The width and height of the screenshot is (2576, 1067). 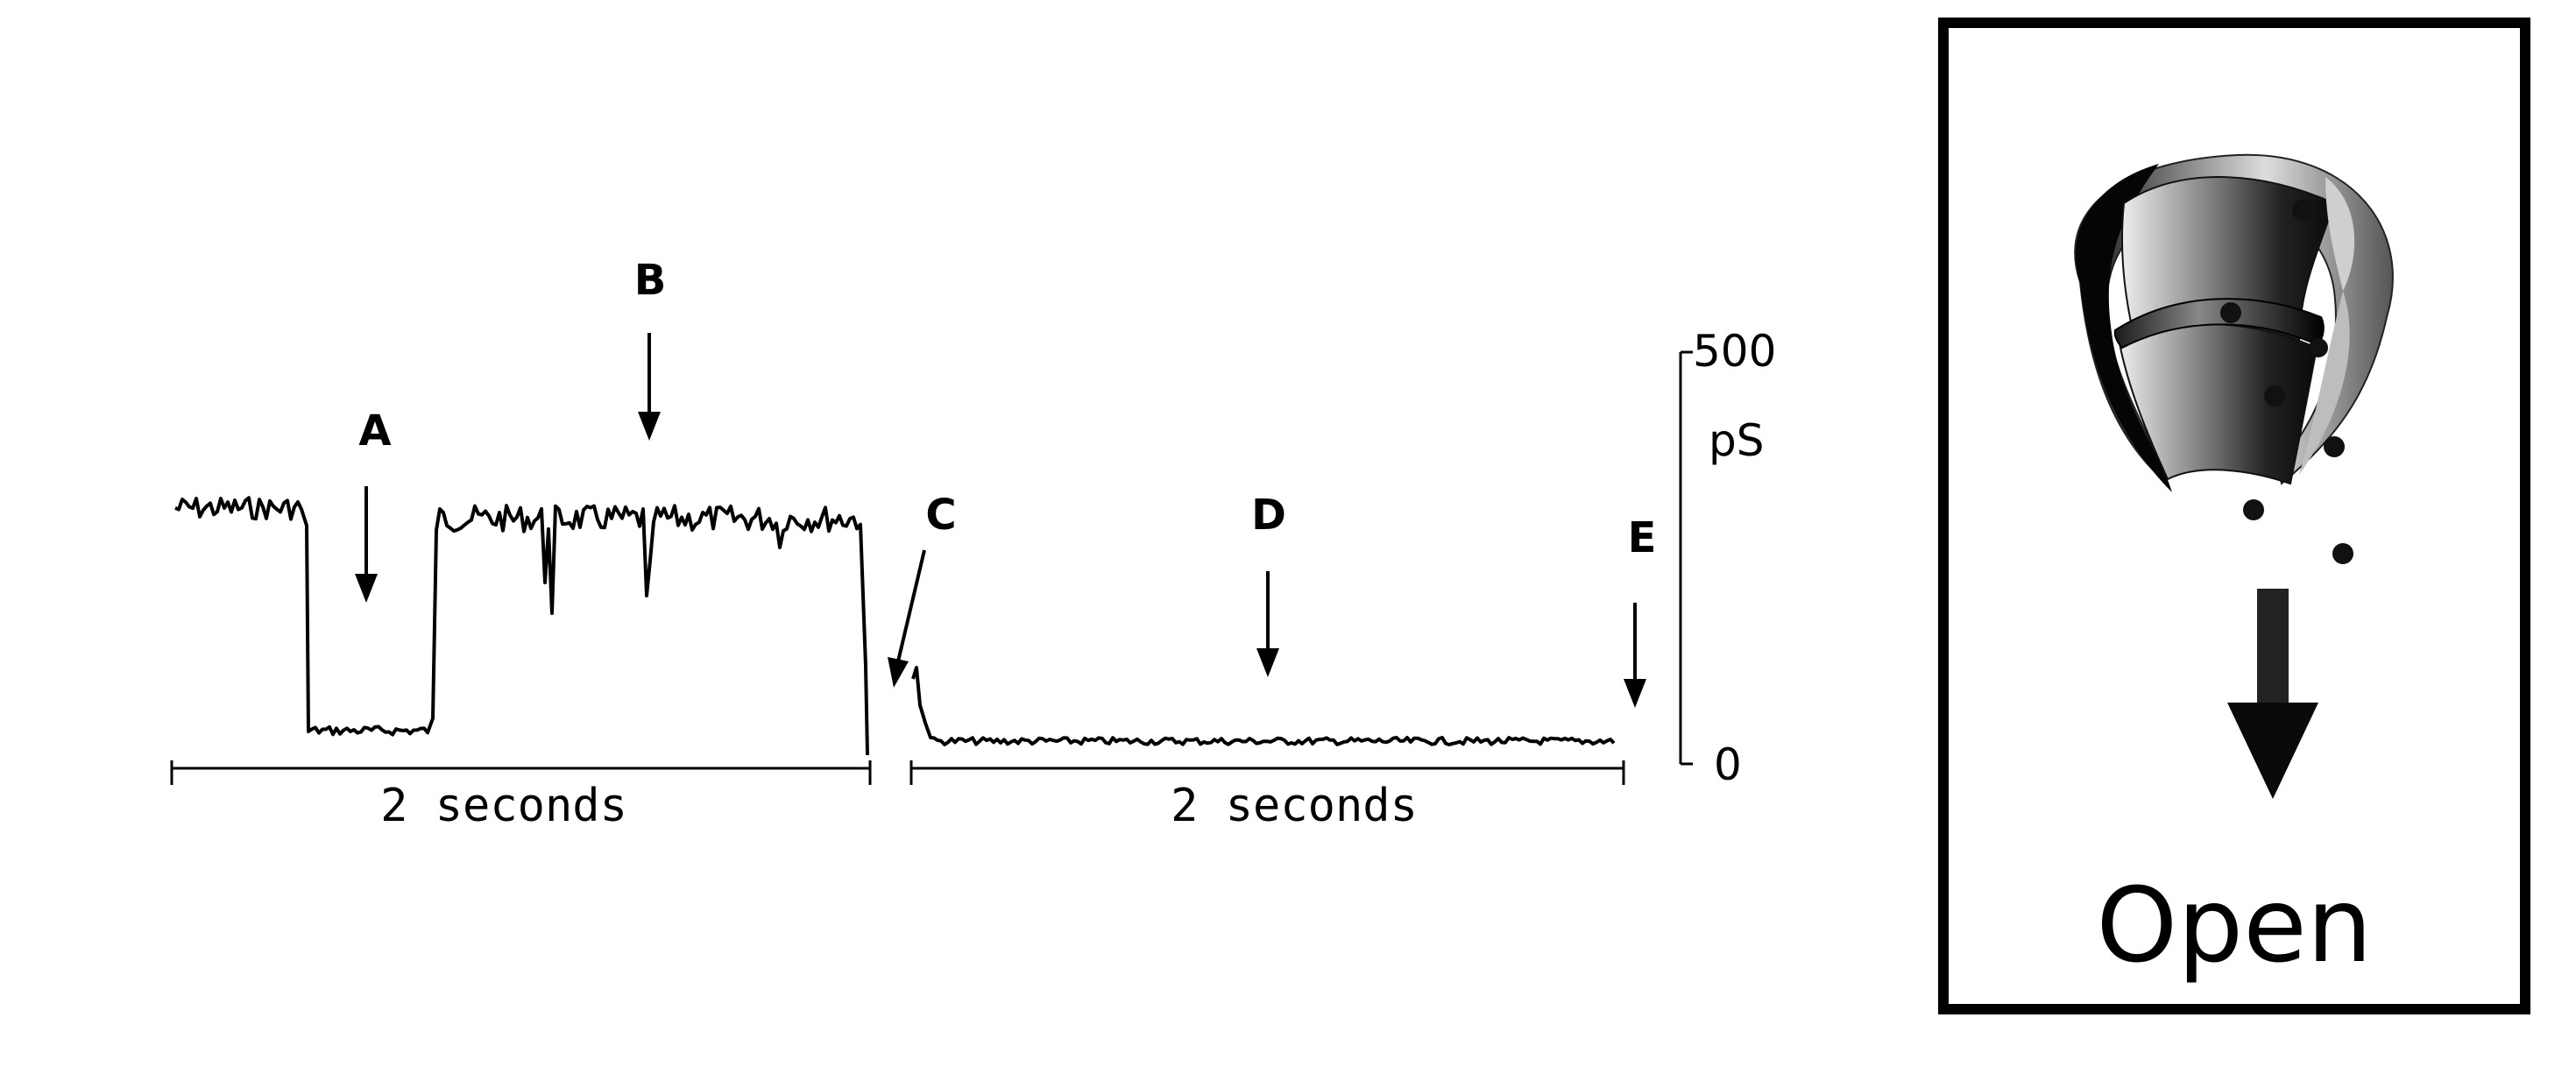 What do you see at coordinates (907, 618) in the screenshot?
I see `arrow-c` at bounding box center [907, 618].